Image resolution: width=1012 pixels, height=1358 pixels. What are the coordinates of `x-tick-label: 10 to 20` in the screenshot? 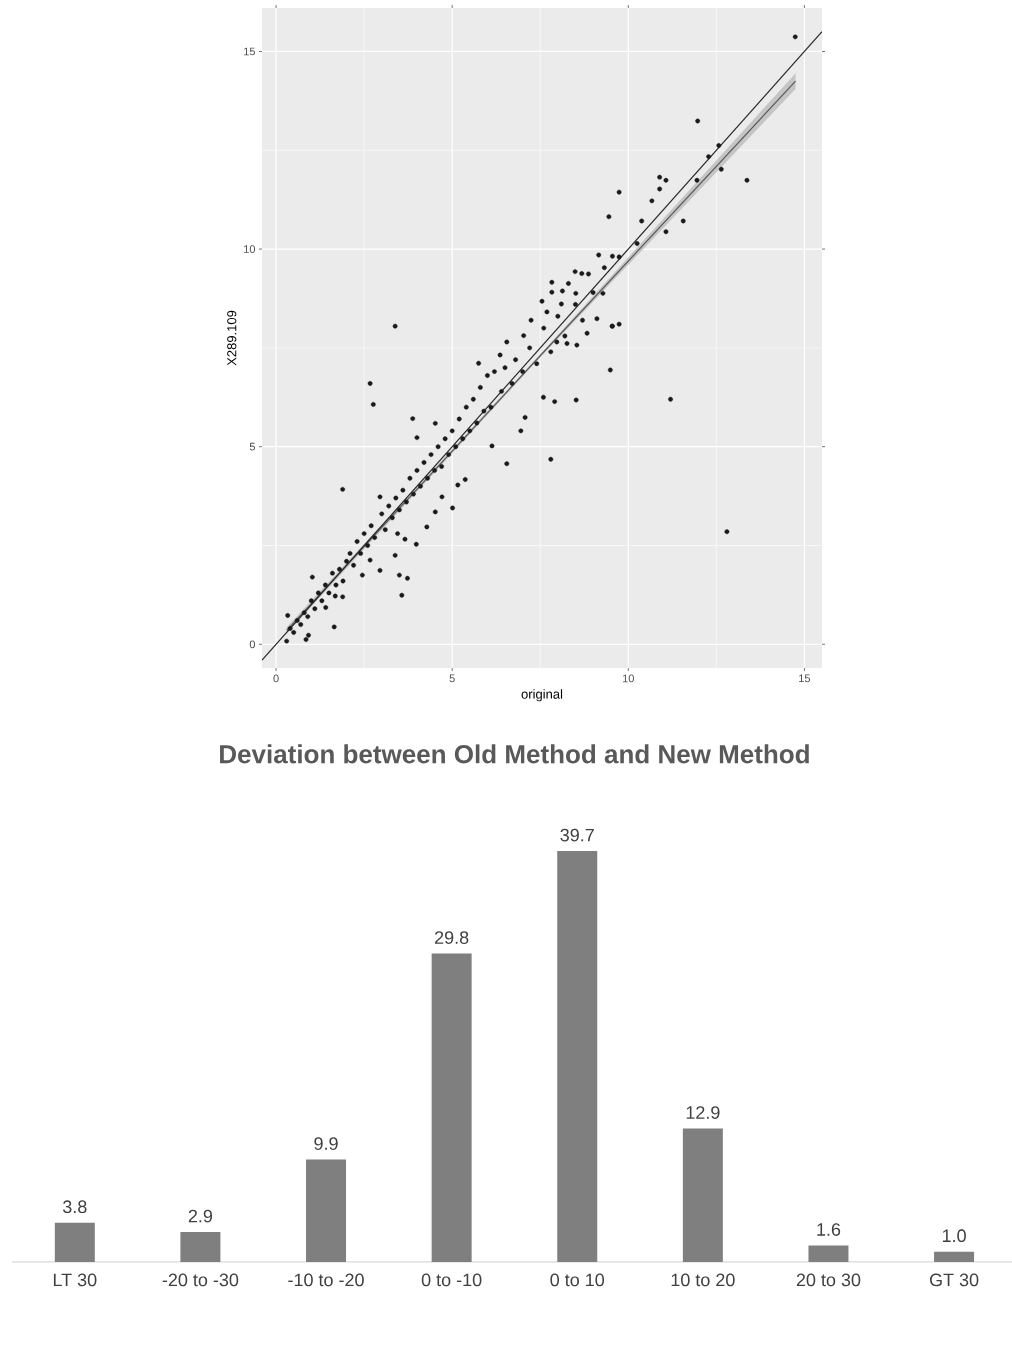 It's located at (703, 1280).